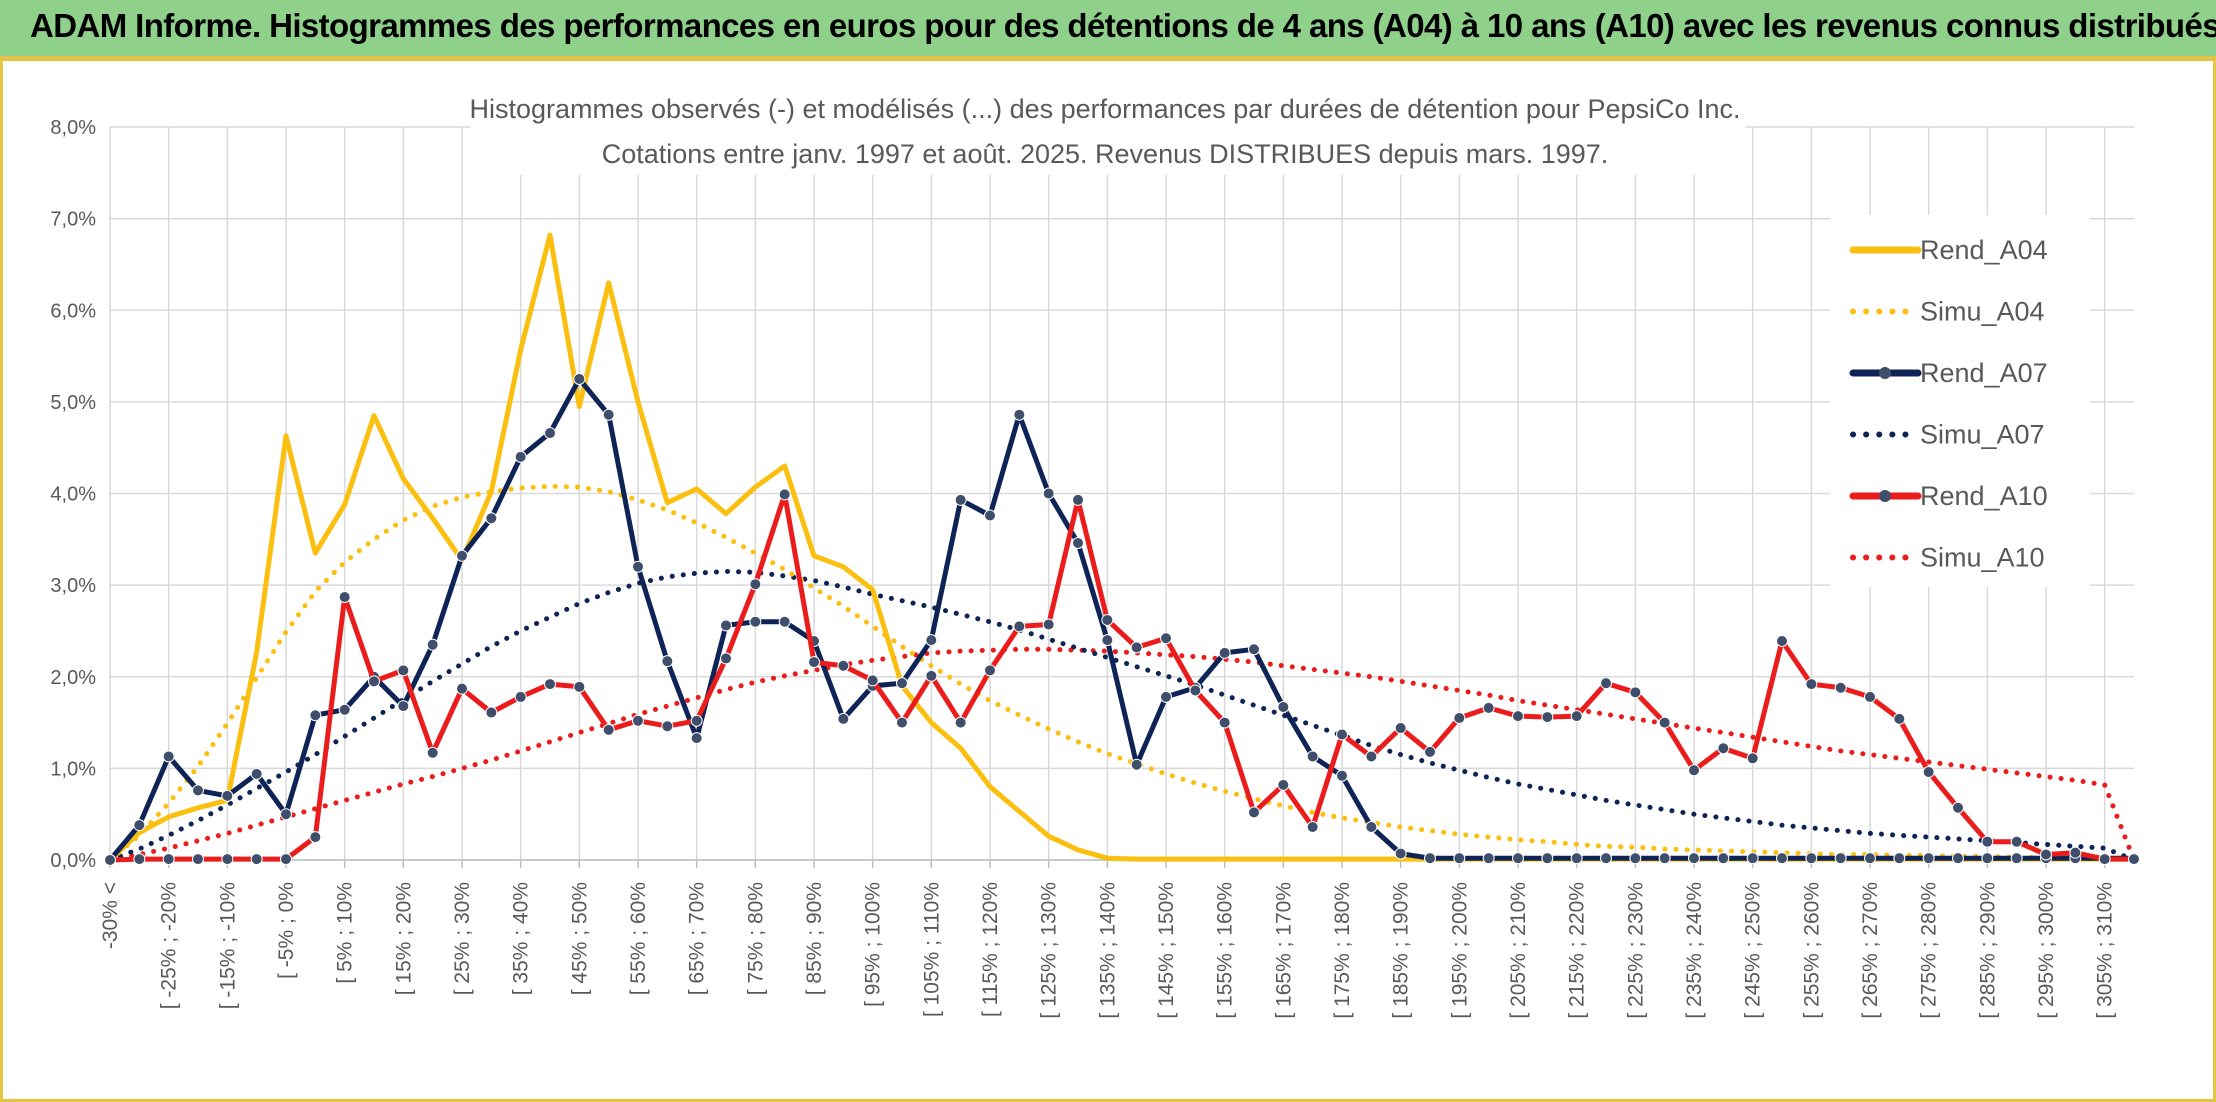 This screenshot has width=2216, height=1102. Describe the element at coordinates (1518, 950) in the screenshot. I see `x-tick-label: [ 205% ; 210%` at that location.